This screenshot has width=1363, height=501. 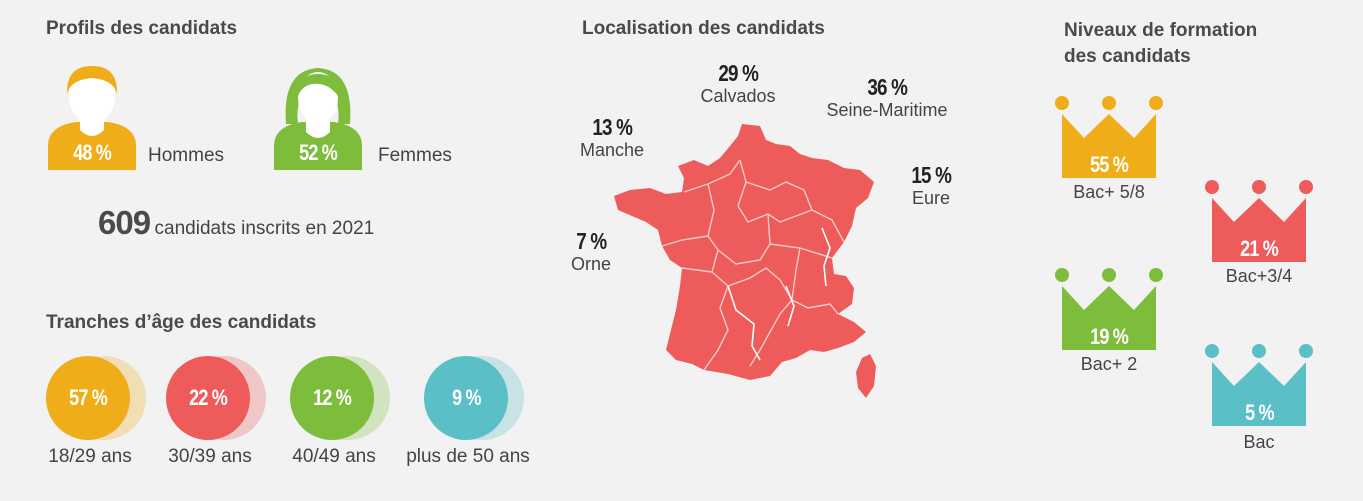 I want to click on ages-title: Tranches d’âge des candidats, so click(x=181, y=322).